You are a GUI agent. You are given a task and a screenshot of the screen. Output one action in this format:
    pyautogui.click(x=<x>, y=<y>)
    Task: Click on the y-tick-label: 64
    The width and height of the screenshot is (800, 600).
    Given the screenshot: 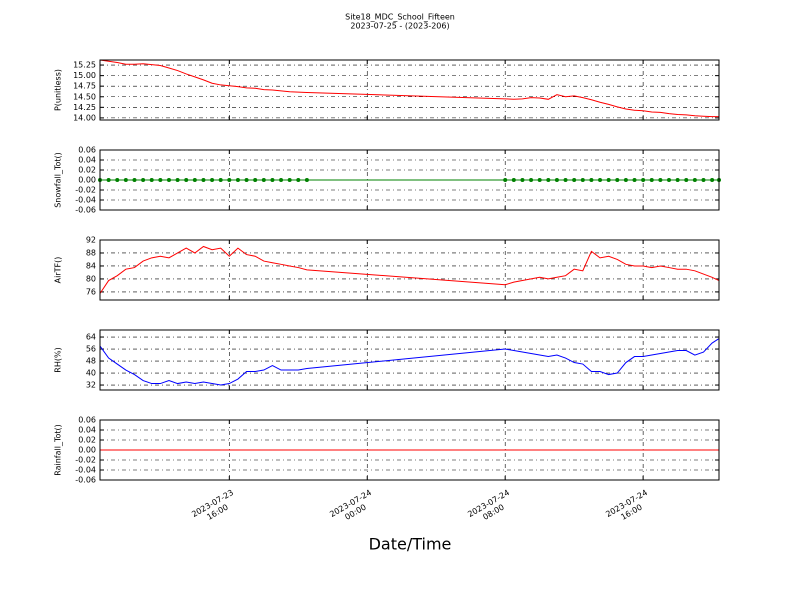 What is the action you would take?
    pyautogui.click(x=91, y=337)
    